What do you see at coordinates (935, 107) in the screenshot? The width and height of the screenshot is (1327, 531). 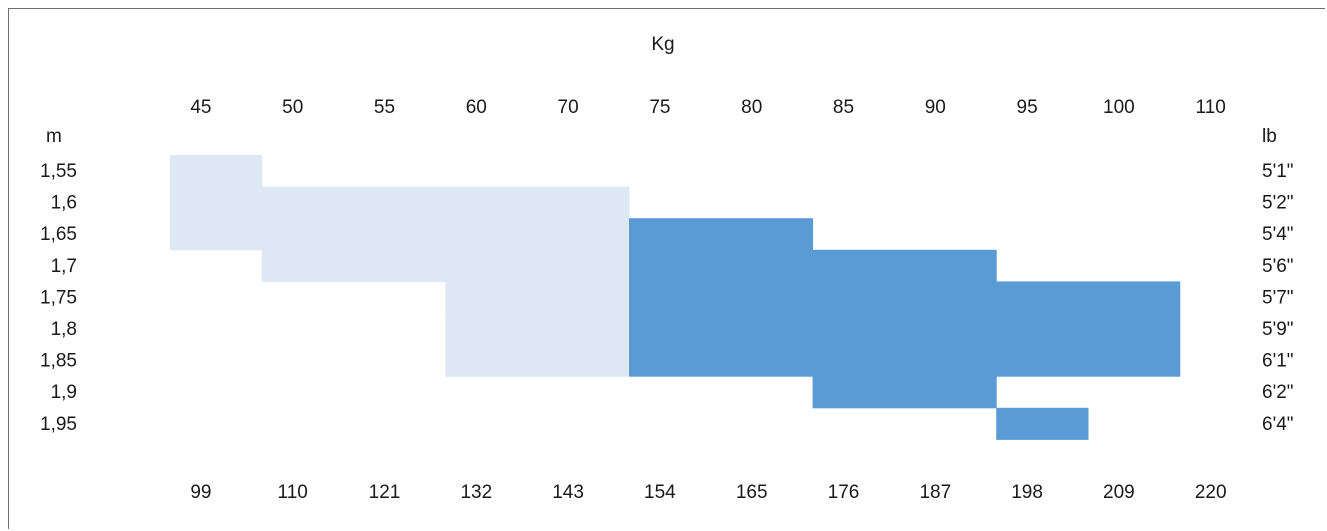 I see `top-tick-label: 90` at bounding box center [935, 107].